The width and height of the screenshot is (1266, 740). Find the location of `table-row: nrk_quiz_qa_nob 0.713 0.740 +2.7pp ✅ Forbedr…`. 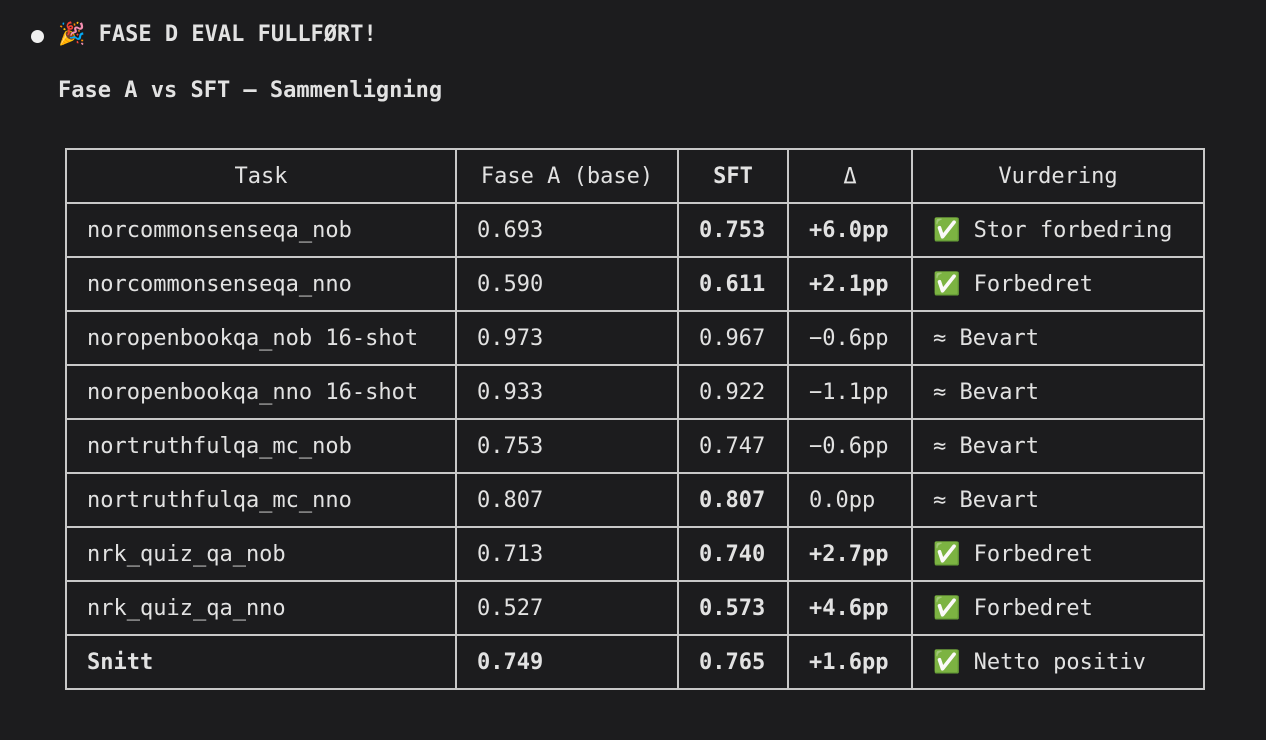

table-row: nrk_quiz_qa_nob 0.713 0.740 +2.7pp ✅ Forbedr… is located at coordinates (635, 554).